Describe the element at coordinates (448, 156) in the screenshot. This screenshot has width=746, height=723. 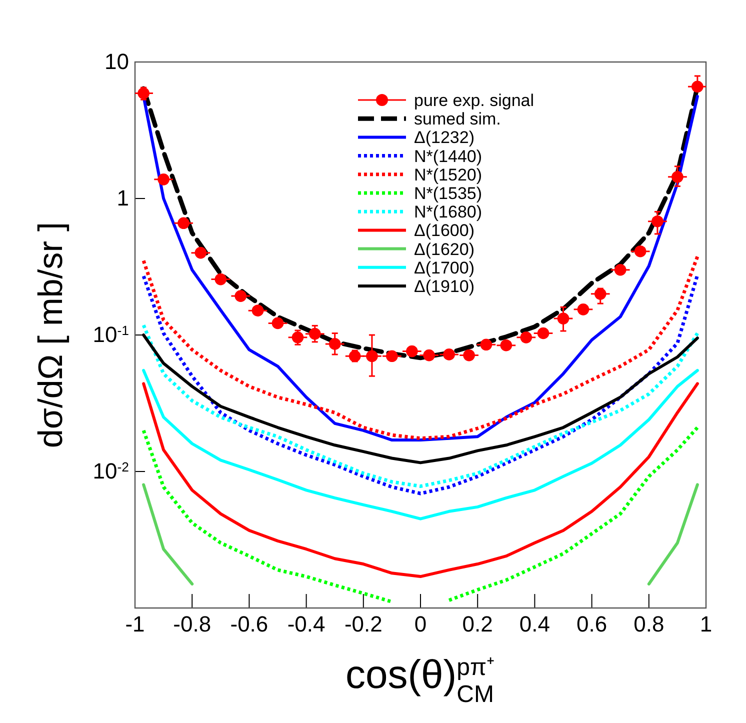
I see `legend-label: N*(1440)` at that location.